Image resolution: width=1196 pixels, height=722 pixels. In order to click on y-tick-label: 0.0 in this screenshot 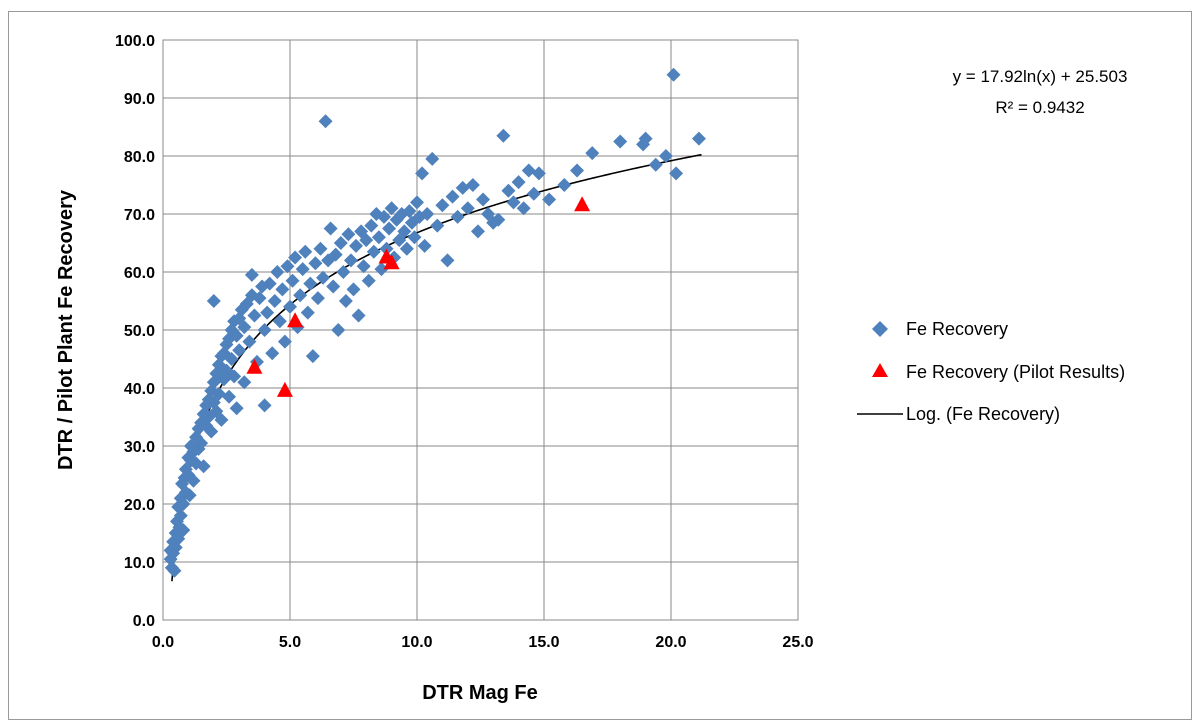, I will do `click(144, 621)`.